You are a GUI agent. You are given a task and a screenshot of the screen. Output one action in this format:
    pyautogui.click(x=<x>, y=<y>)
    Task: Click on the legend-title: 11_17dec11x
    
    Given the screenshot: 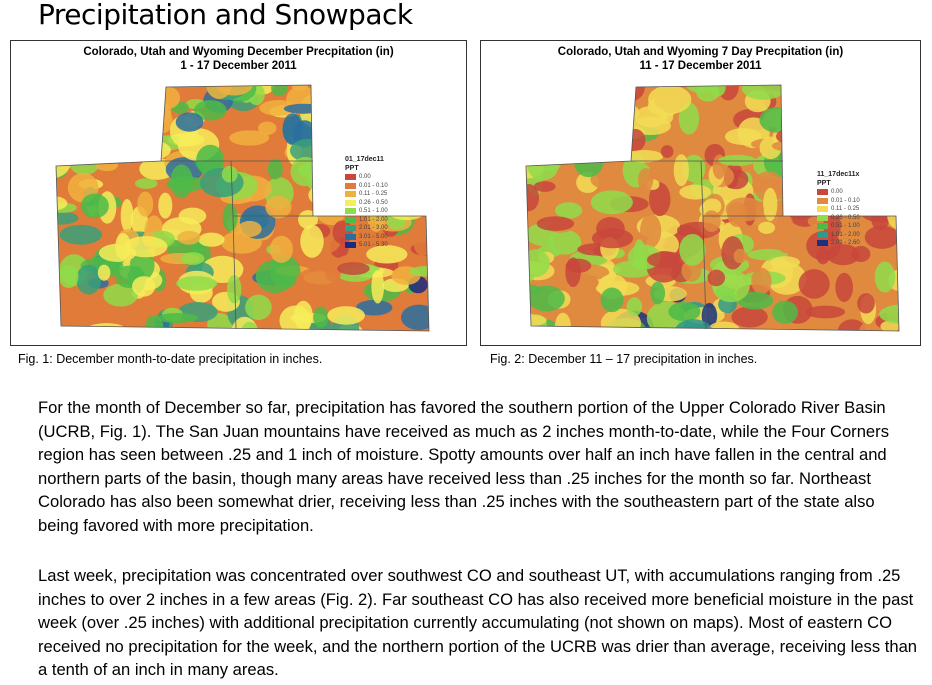 What is the action you would take?
    pyautogui.click(x=838, y=174)
    